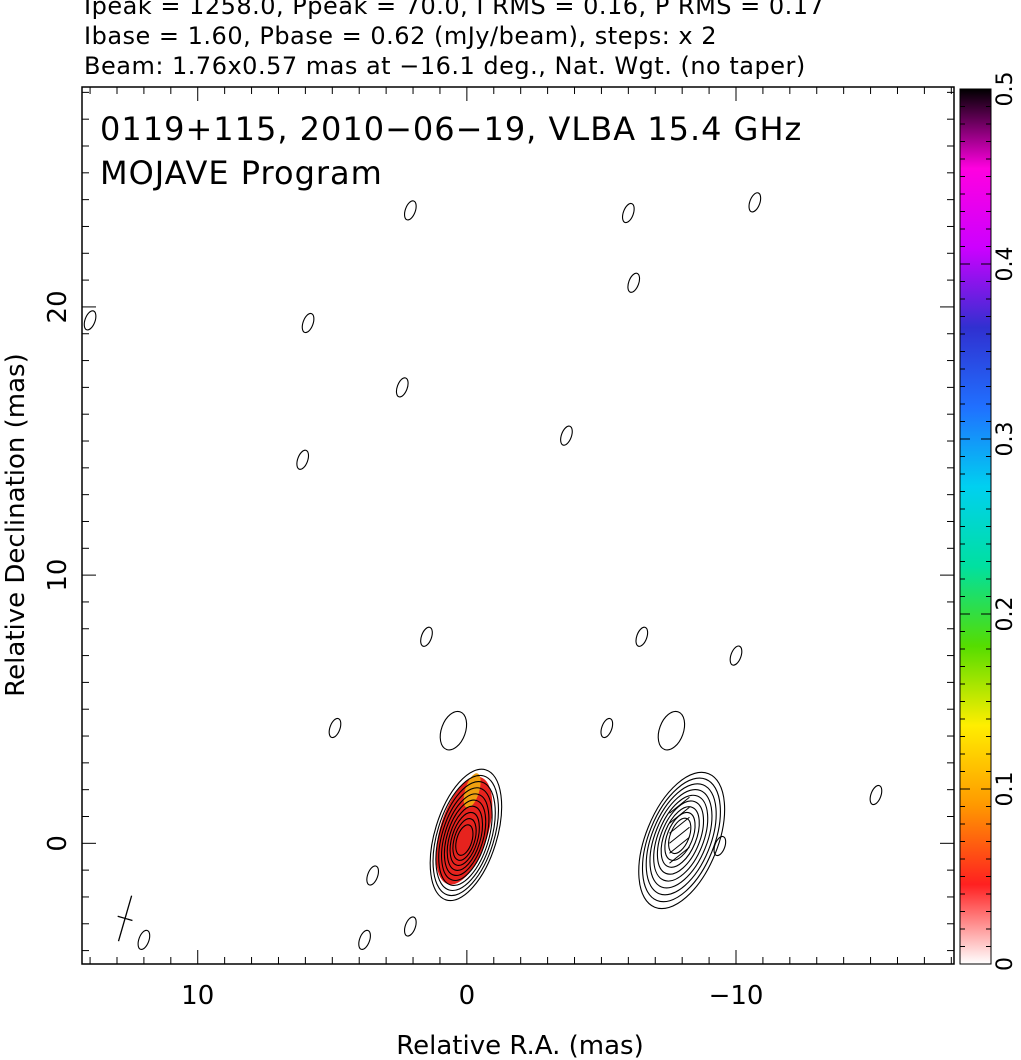 The height and width of the screenshot is (1060, 1021). Describe the element at coordinates (58, 575) in the screenshot. I see `y-tick-label: 10` at that location.